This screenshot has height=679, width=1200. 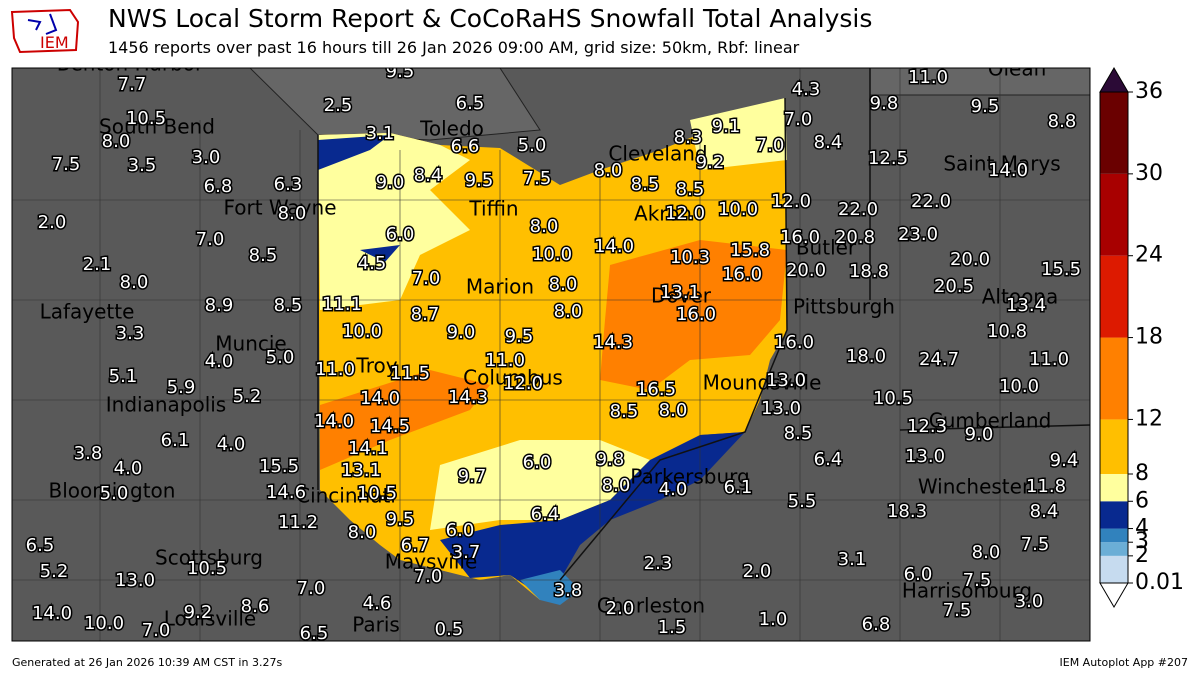 I want to click on snow-report: 9.5, so click(x=479, y=180).